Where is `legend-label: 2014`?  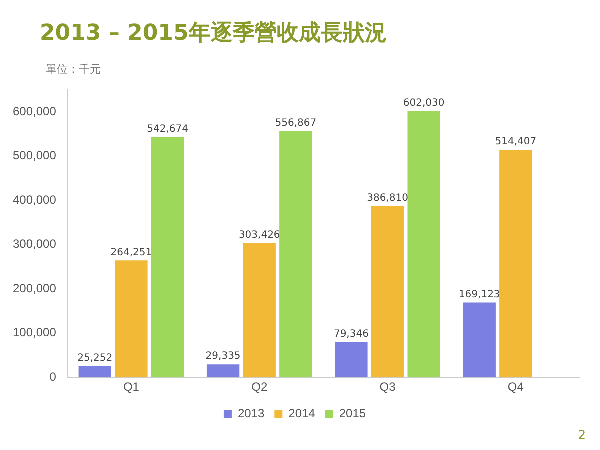
legend-label: 2014 is located at coordinates (302, 413).